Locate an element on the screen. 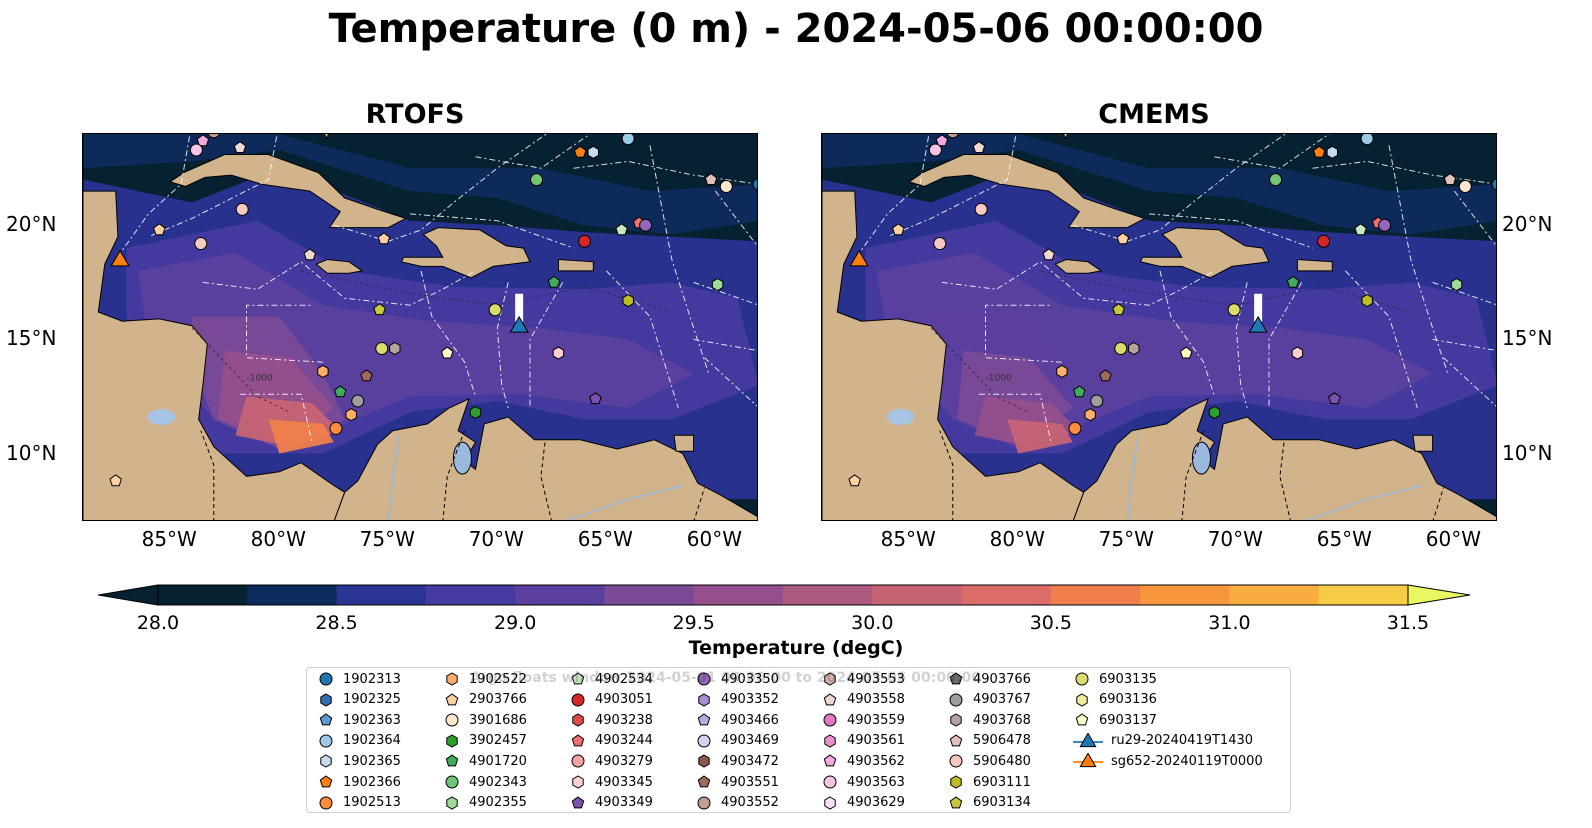 This screenshot has width=1592, height=828. colorbar-tick-label: 30.5 is located at coordinates (1050, 623).